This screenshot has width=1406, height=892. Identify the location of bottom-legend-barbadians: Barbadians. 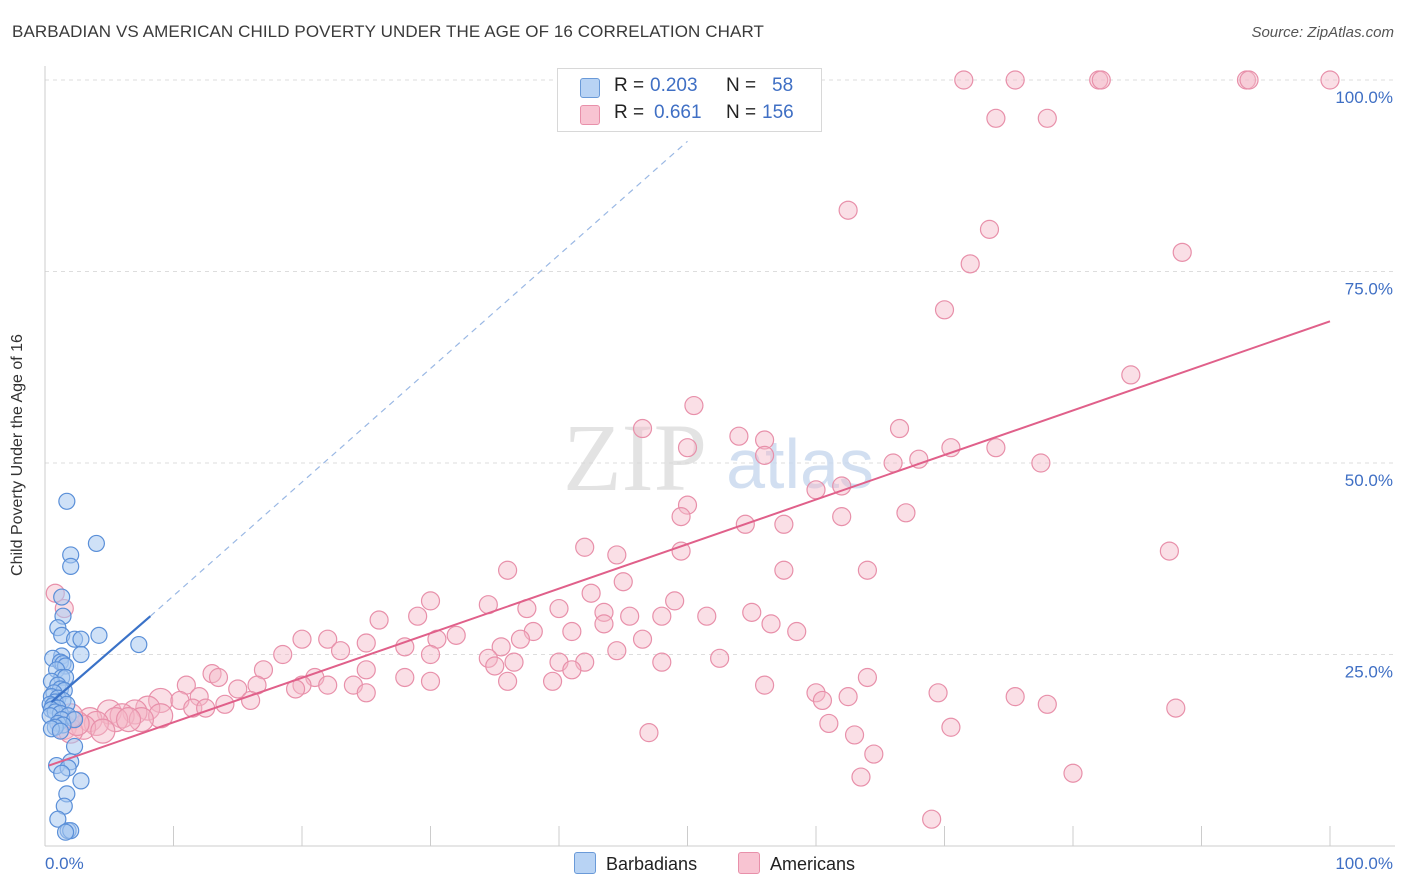
(635, 864).